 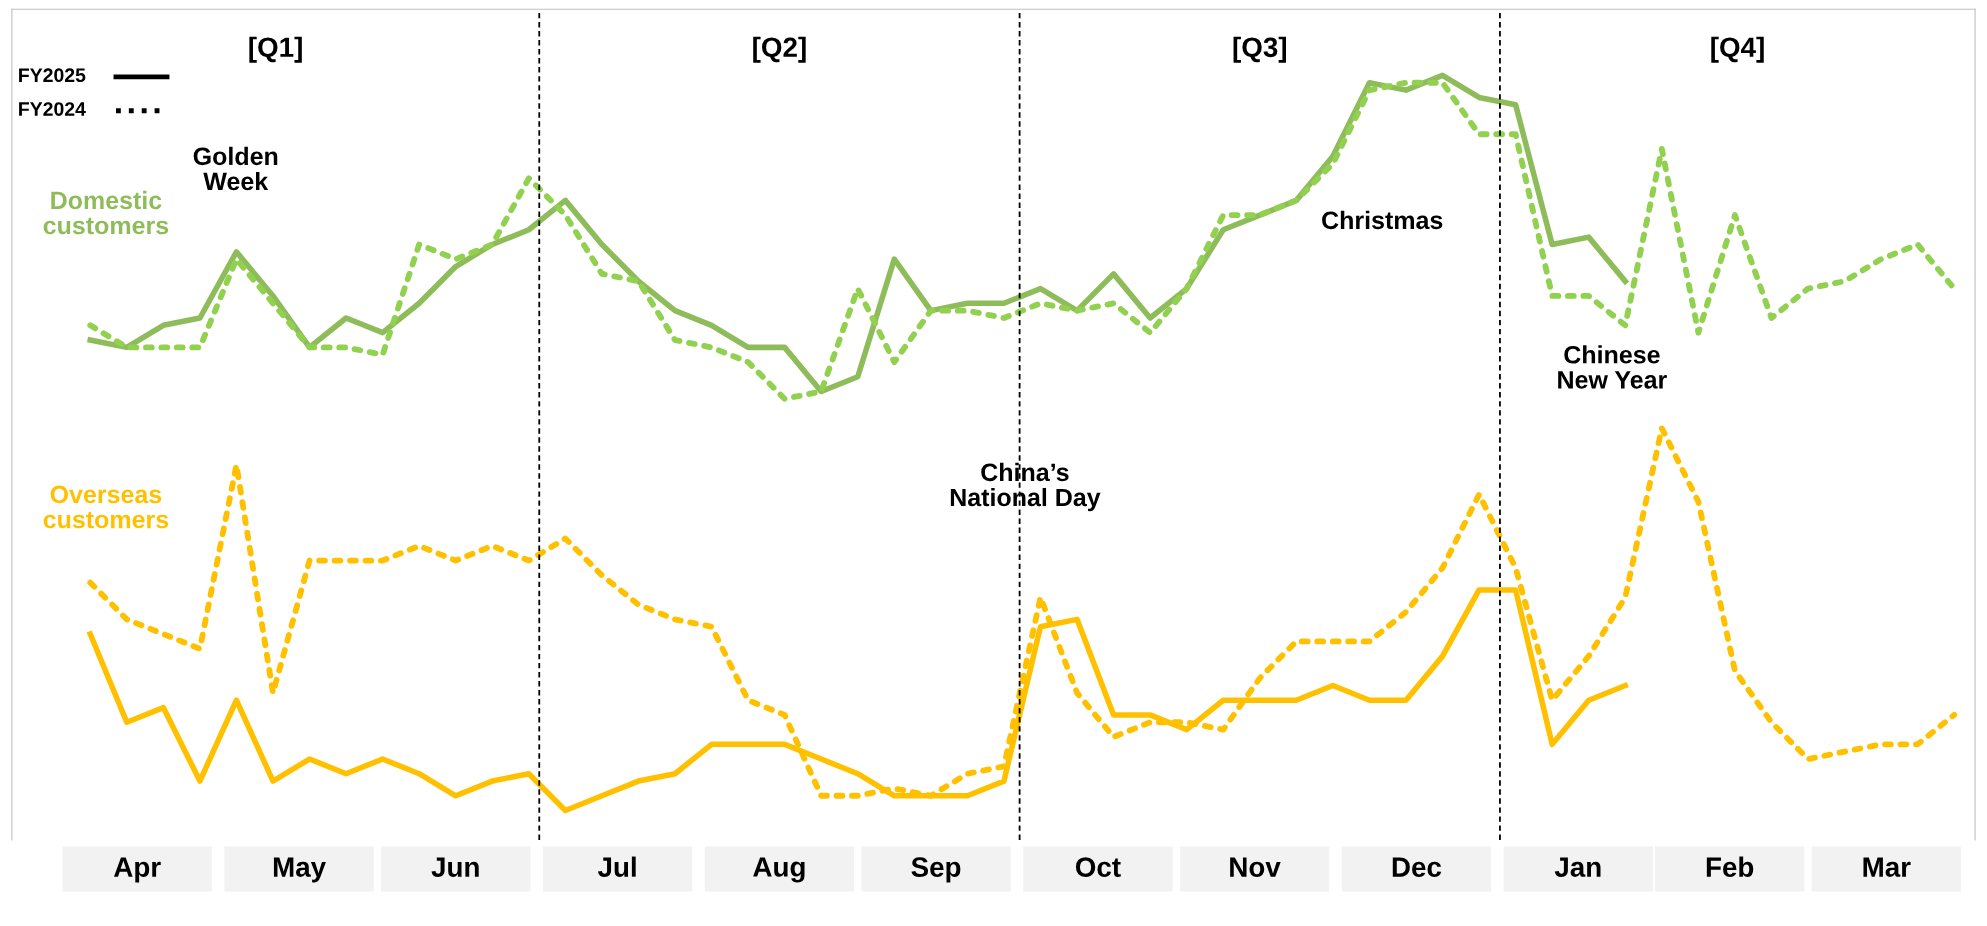 I want to click on x-tick-label: May, so click(x=299, y=870).